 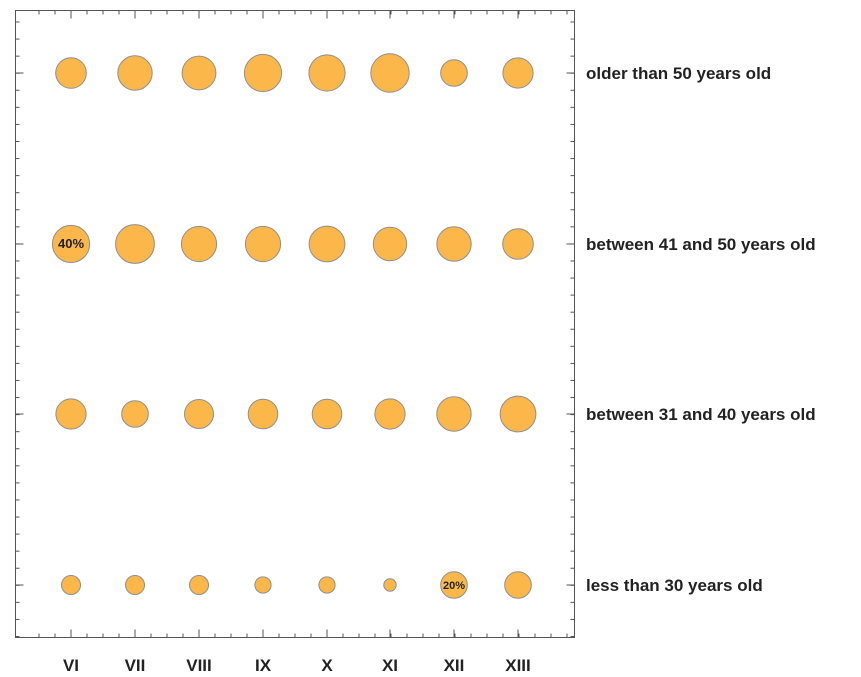 I want to click on x-tick-label: X, so click(x=327, y=665).